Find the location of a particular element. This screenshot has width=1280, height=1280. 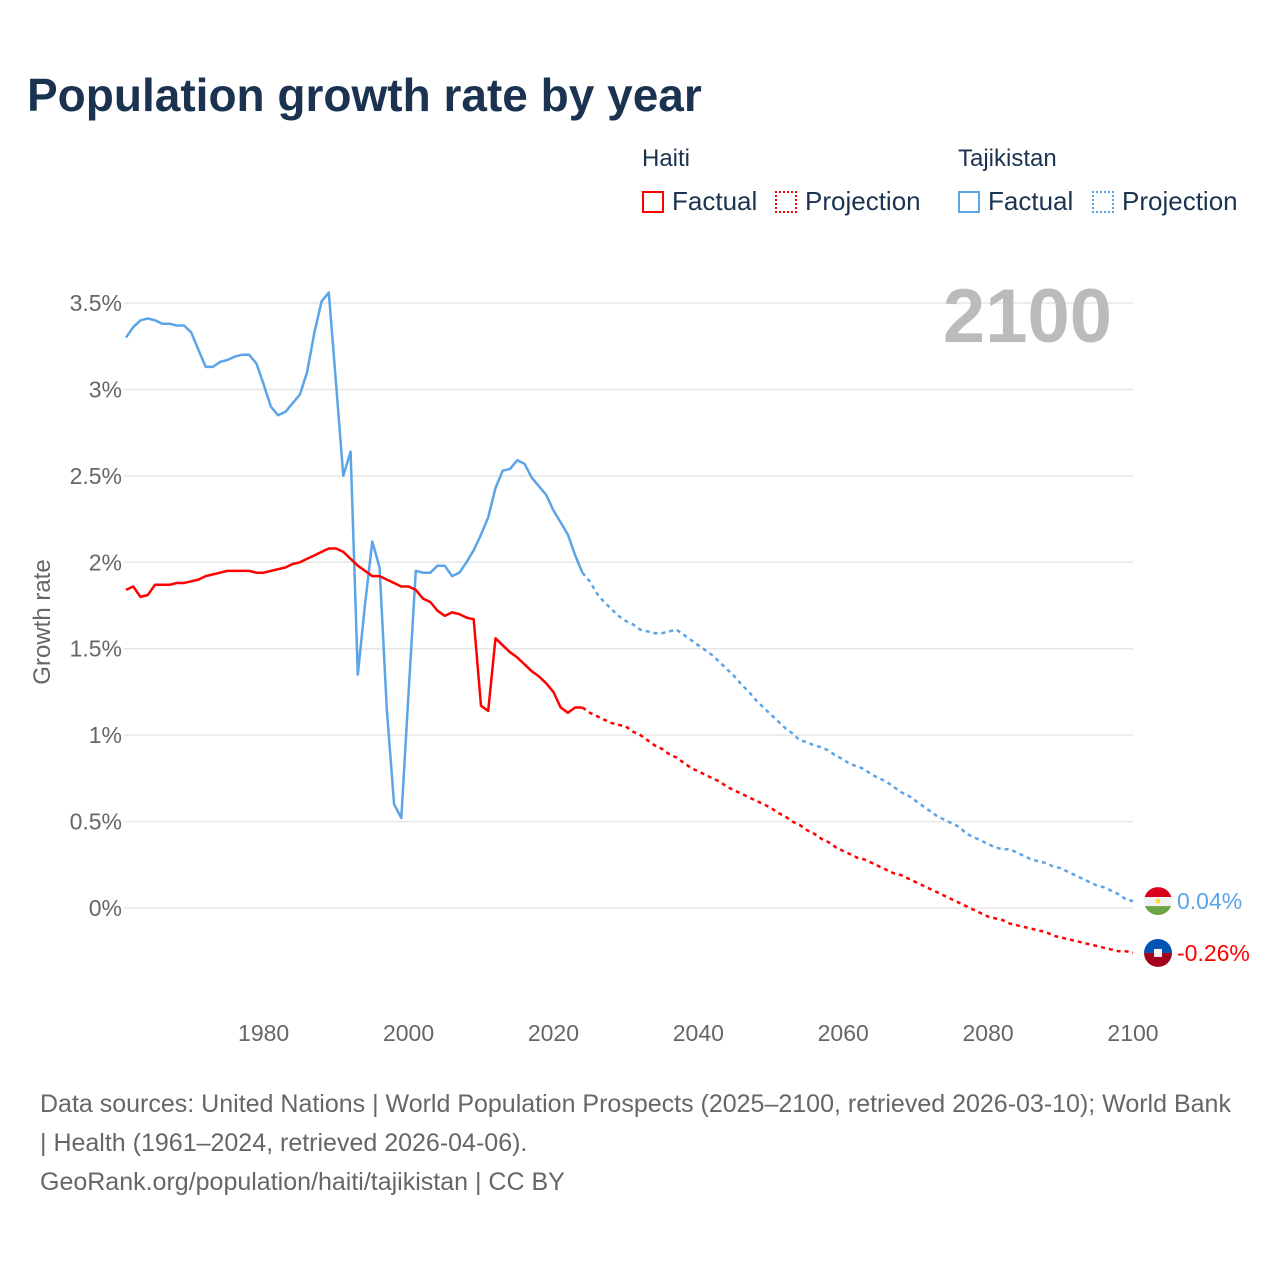

tajikistan-end-value-label: 0.04% is located at coordinates (1209, 901).